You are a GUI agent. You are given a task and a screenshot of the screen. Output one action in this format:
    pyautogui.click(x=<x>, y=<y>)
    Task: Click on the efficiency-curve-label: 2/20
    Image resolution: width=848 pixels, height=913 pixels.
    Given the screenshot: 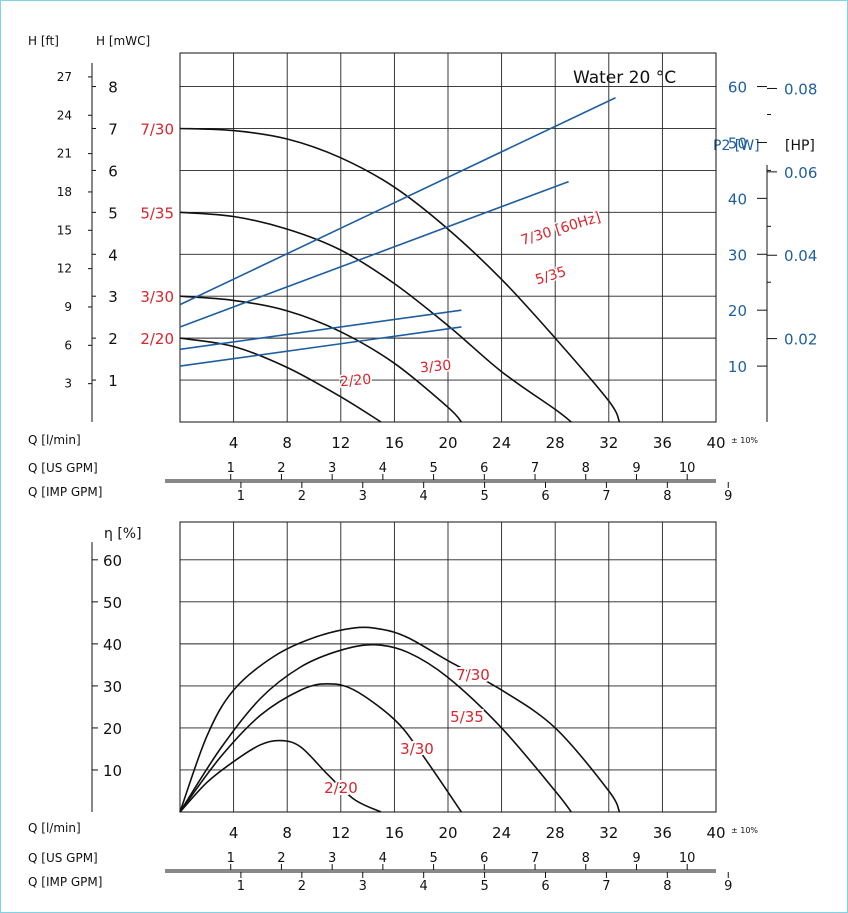 What is the action you would take?
    pyautogui.click(x=341, y=788)
    